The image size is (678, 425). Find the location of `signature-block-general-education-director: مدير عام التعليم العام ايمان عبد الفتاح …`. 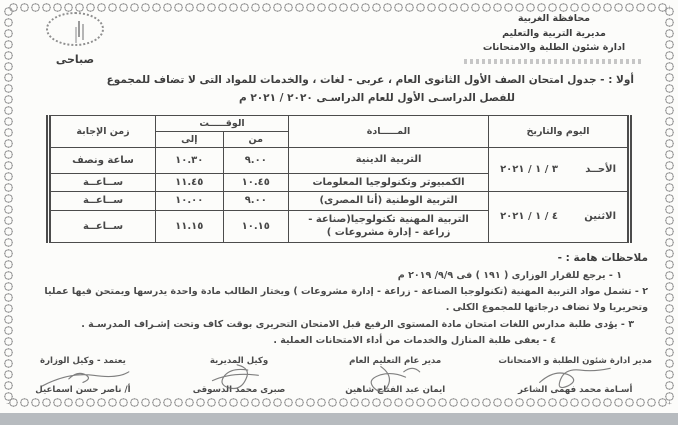

signature-block-general-education-director: مدير عام التعليم العام ايمان عبد الفتاح … is located at coordinates (395, 375).